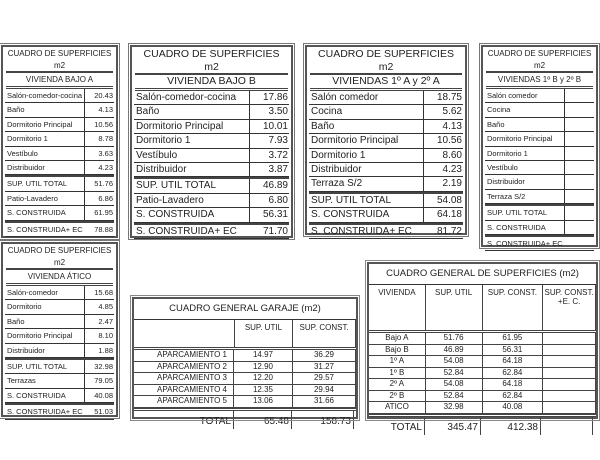 The width and height of the screenshot is (600, 460). What do you see at coordinates (59, 411) in the screenshot?
I see `table-row: S. CONSTRUIDA+ EC 51.03` at bounding box center [59, 411].